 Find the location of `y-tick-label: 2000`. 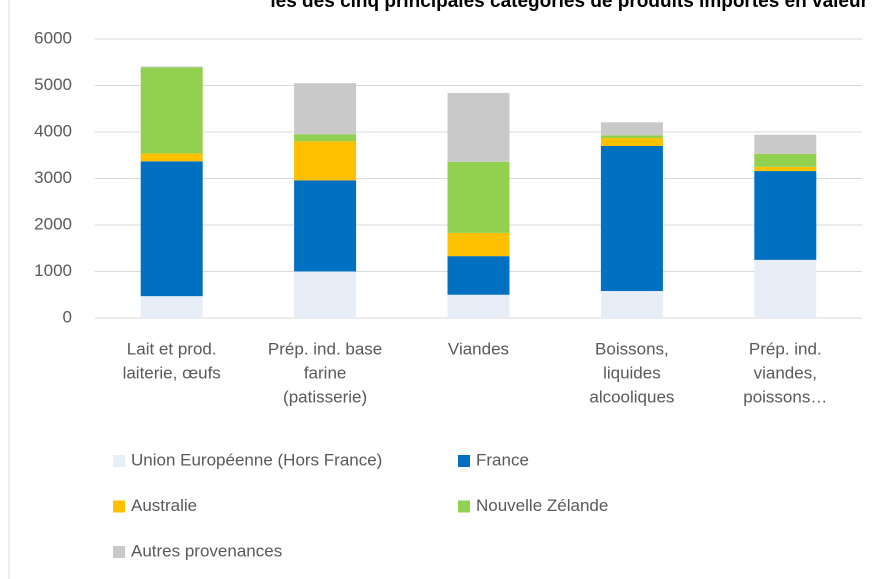

y-tick-label: 2000 is located at coordinates (53, 223).